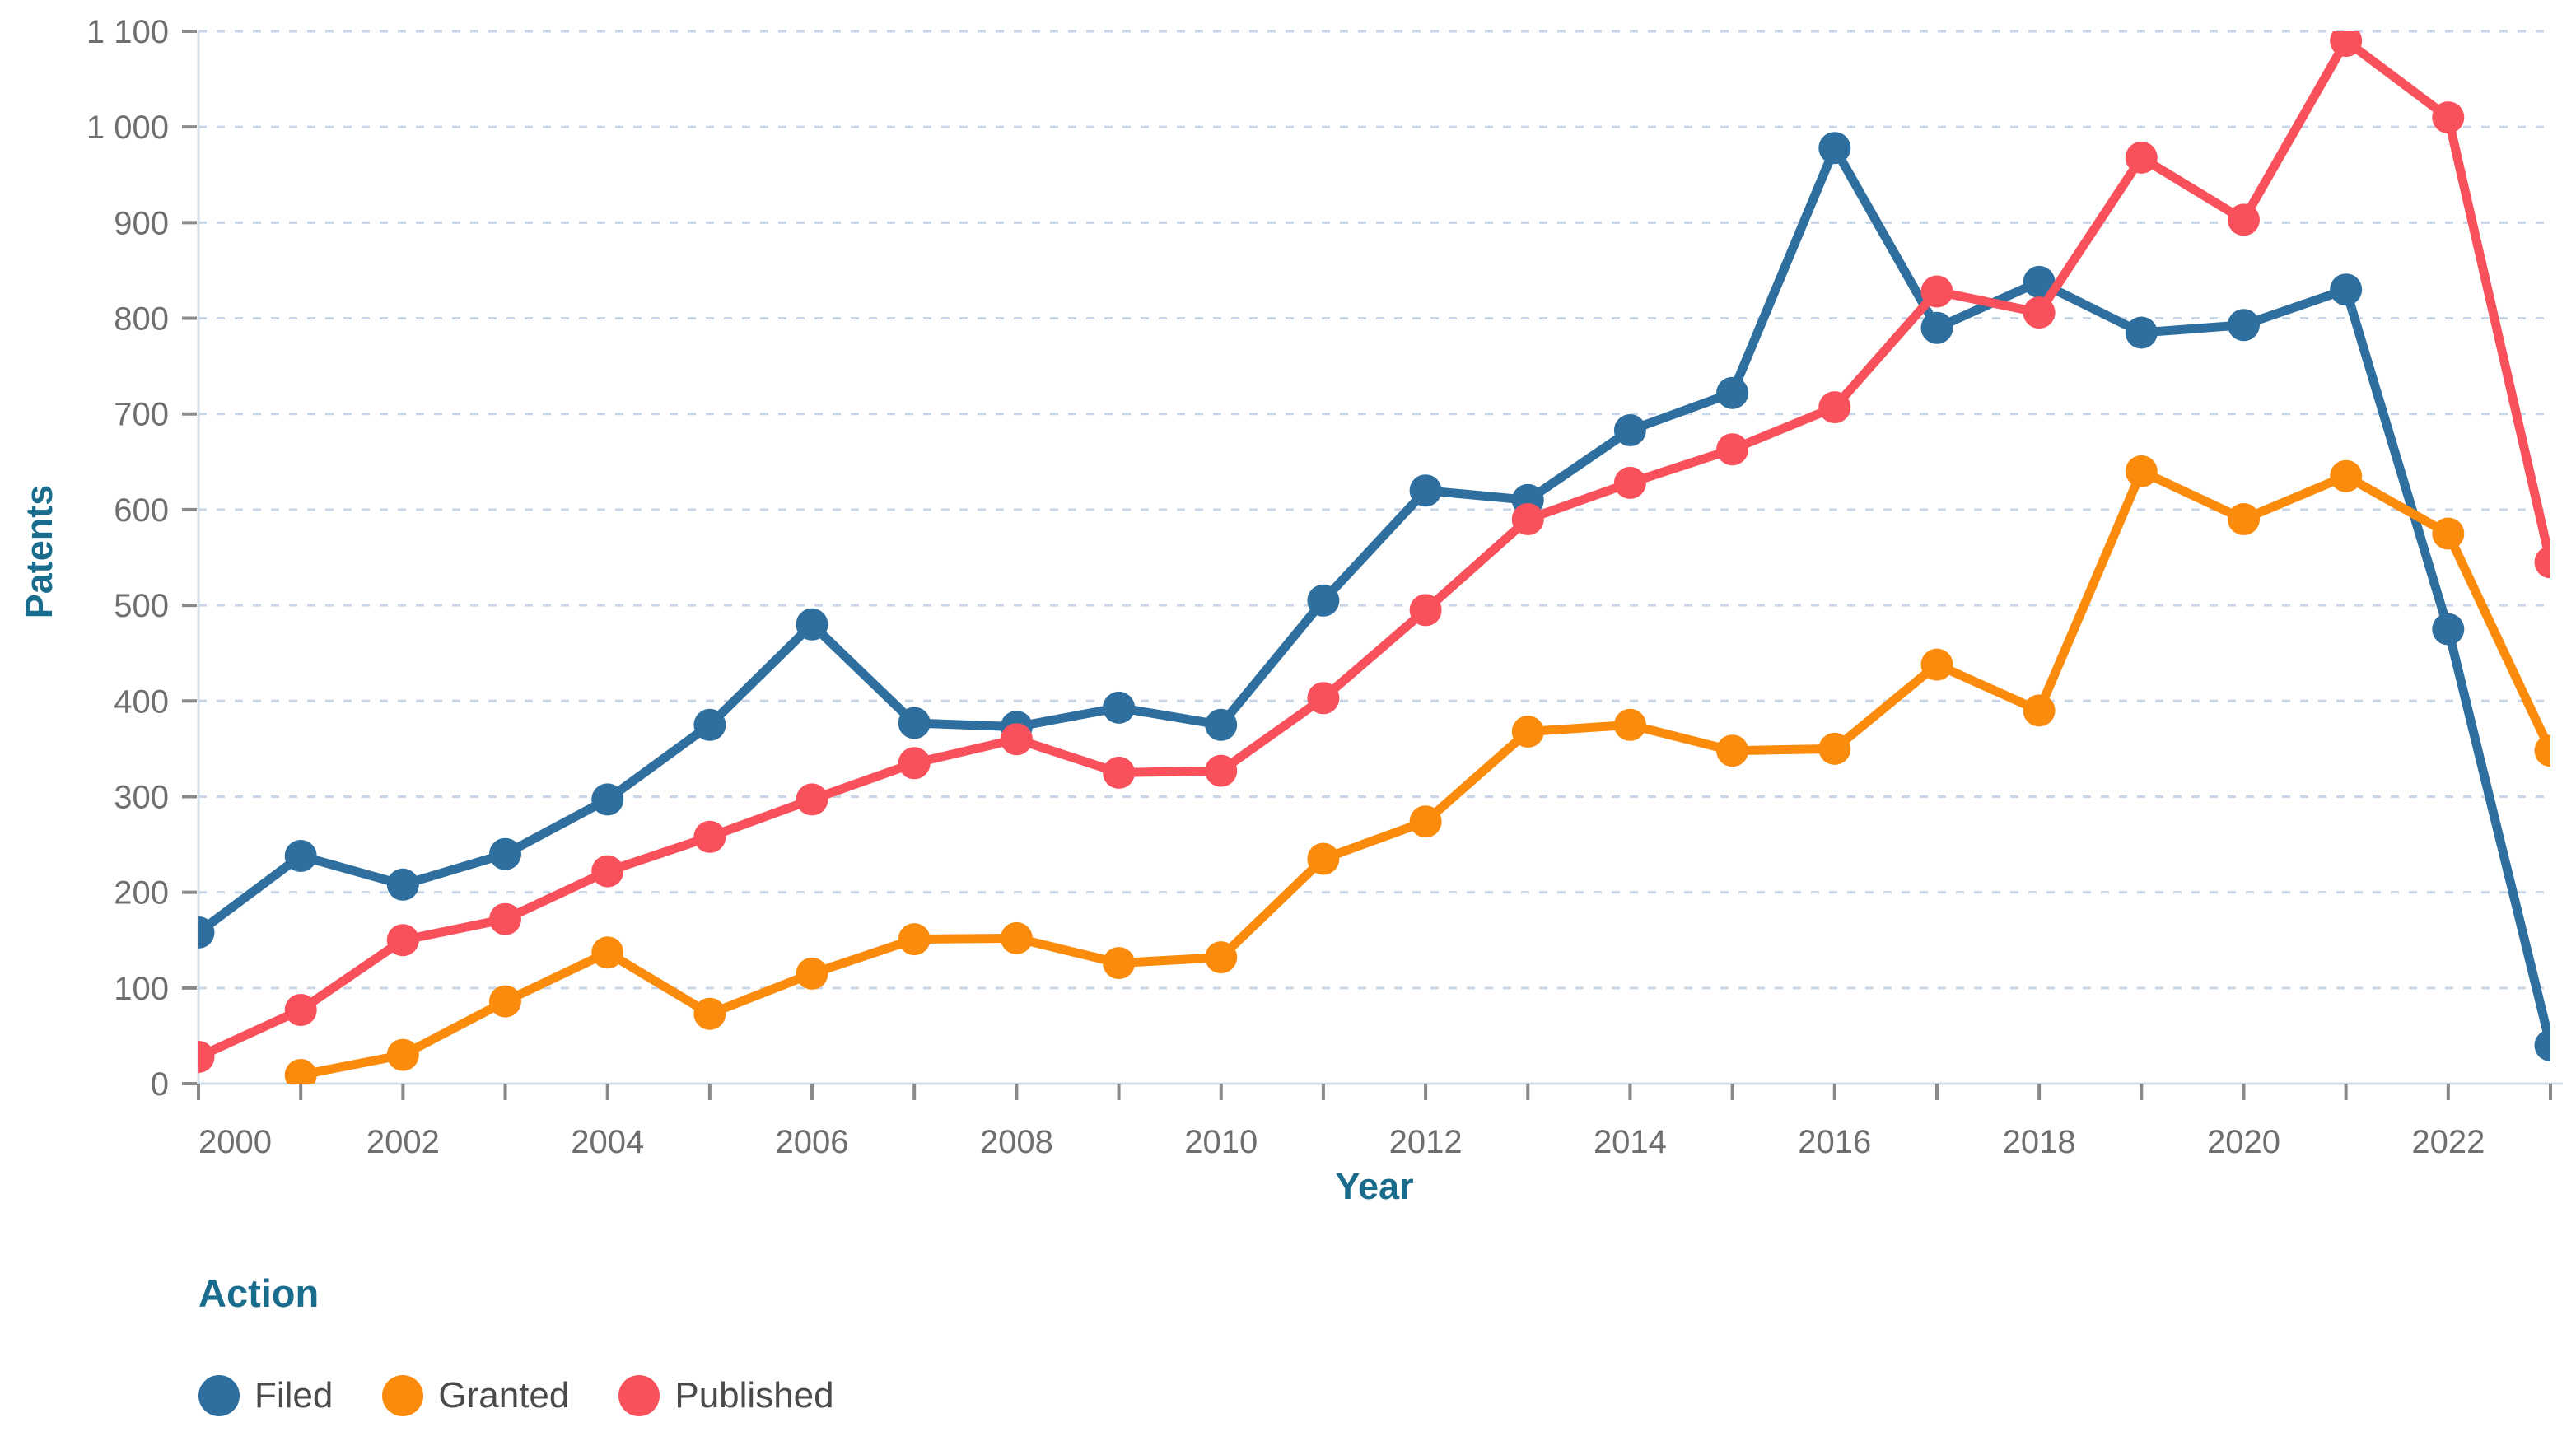 Image resolution: width=2576 pixels, height=1441 pixels. I want to click on y-axis: 0 100 200 300 400 500 600 700 800 900 1 000 1 100, so click(141, 558).